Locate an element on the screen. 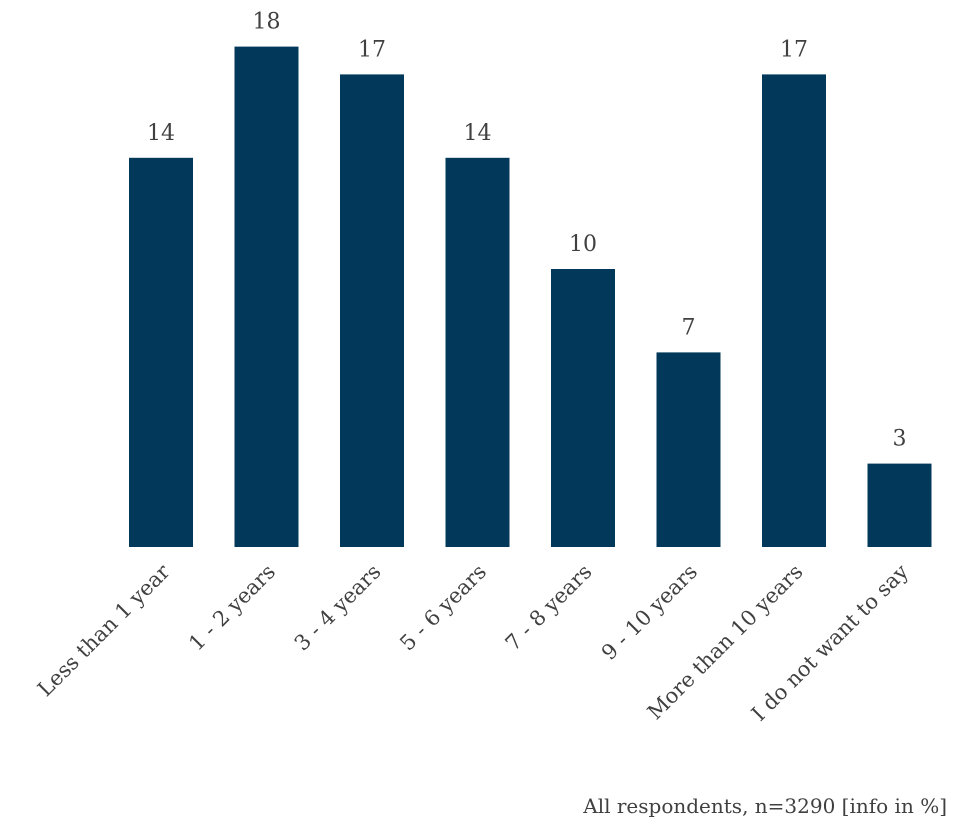 This screenshot has width=959, height=822. bar-value-label: 7 is located at coordinates (689, 327).